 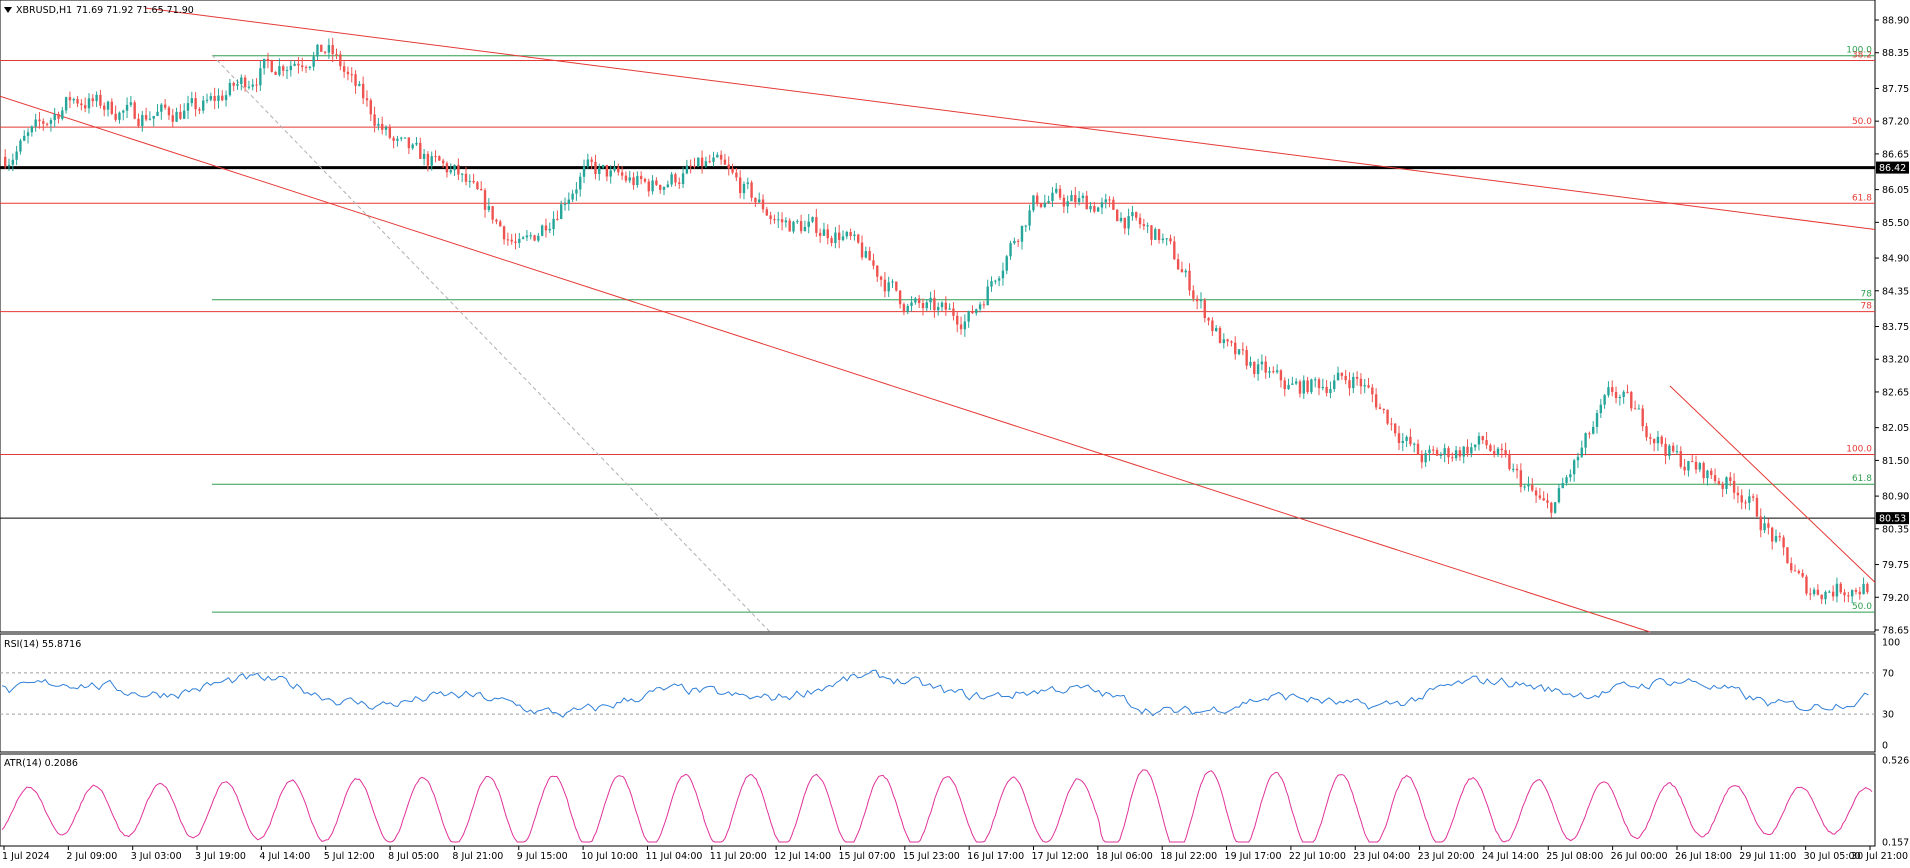 What do you see at coordinates (938, 800) in the screenshot?
I see `atr-panel: ATR(14) 0.2086` at bounding box center [938, 800].